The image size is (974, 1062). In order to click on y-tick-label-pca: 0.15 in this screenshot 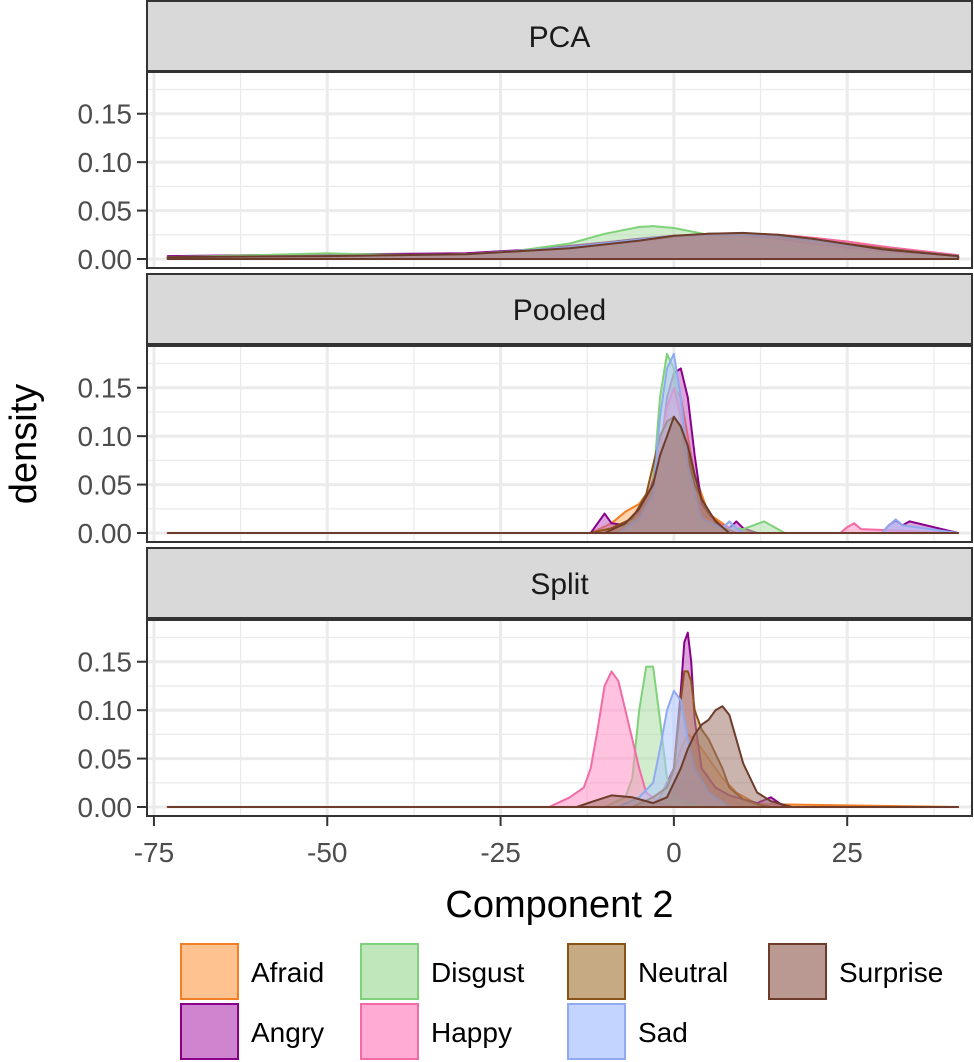, I will do `click(105, 114)`.